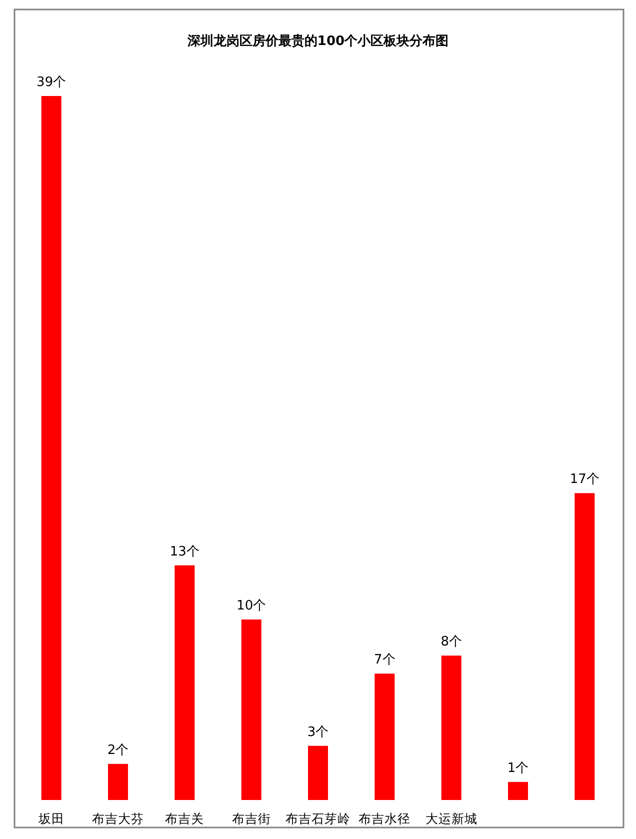 This screenshot has height=839, width=636. I want to click on x-tick-label: 布吉石芽岭, so click(318, 818).